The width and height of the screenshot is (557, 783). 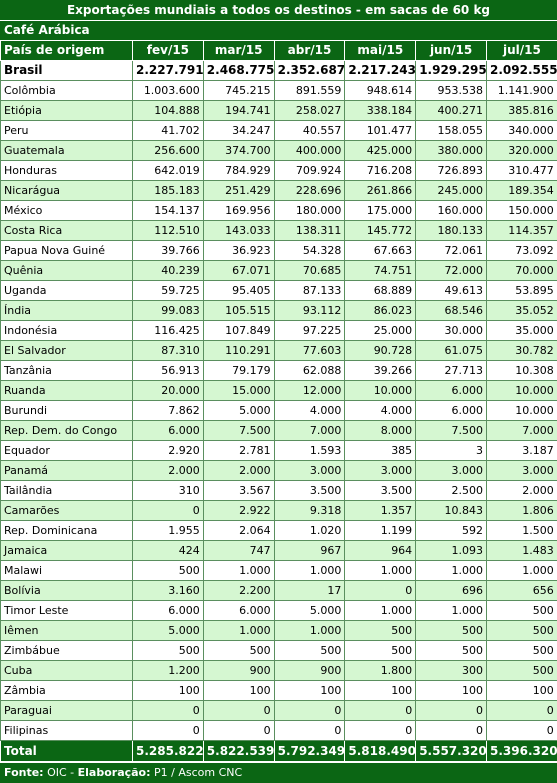 What do you see at coordinates (380, 511) in the screenshot?
I see `value-cell: 1.357` at bounding box center [380, 511].